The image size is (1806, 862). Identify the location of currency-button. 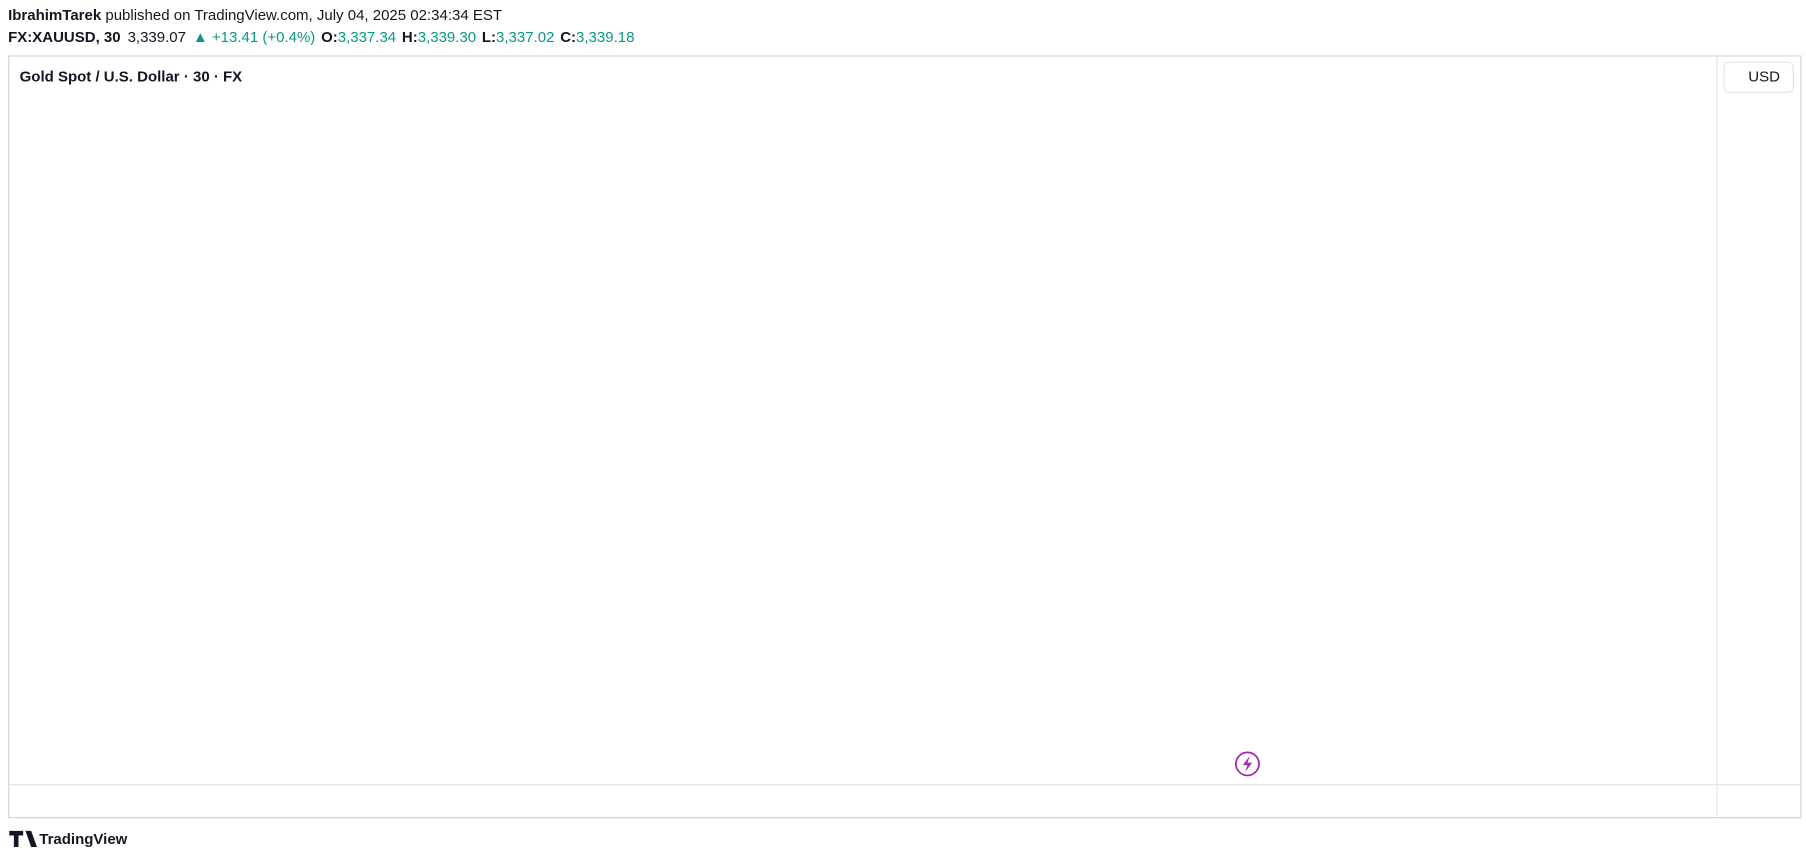
(1758, 77).